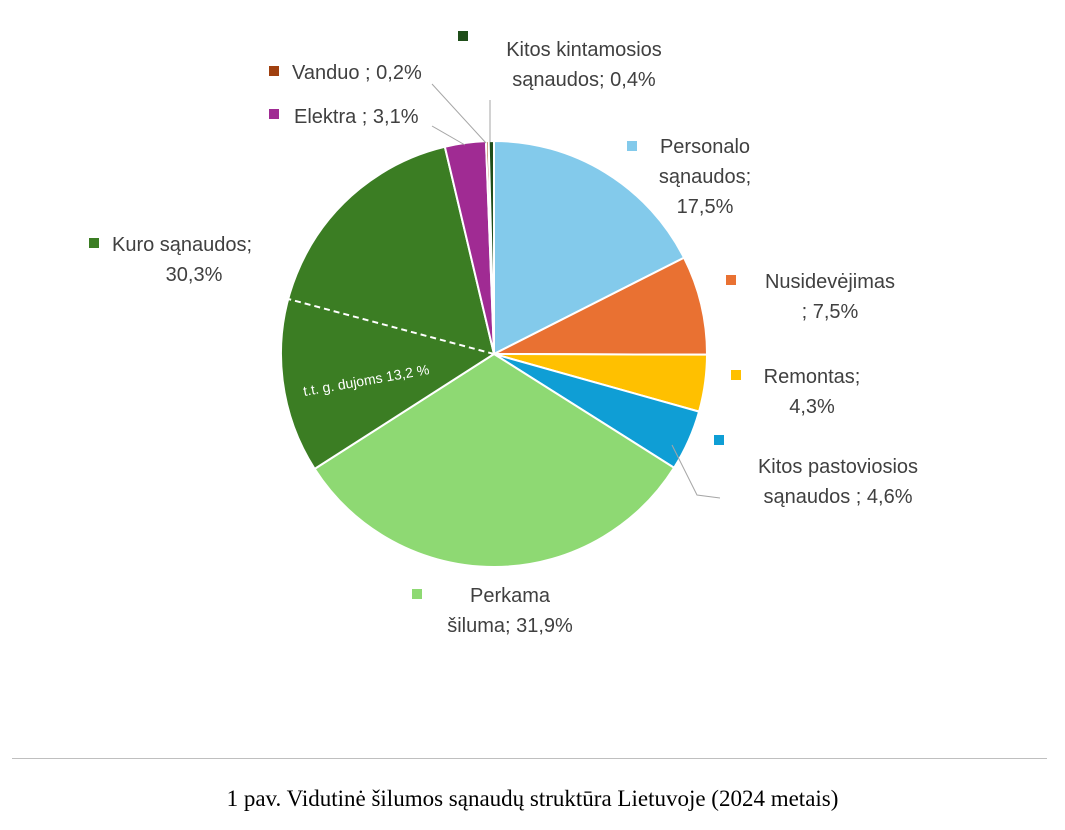  What do you see at coordinates (274, 114) in the screenshot?
I see `legend-marker-elektra` at bounding box center [274, 114].